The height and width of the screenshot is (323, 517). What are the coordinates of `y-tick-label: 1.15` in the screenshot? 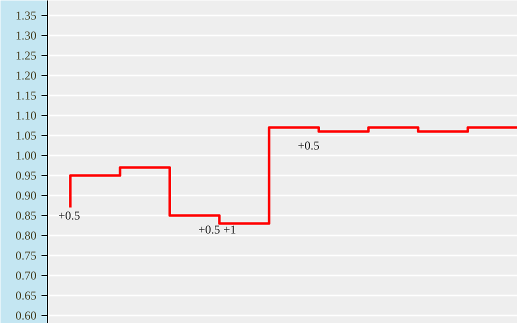 It's located at (26, 95).